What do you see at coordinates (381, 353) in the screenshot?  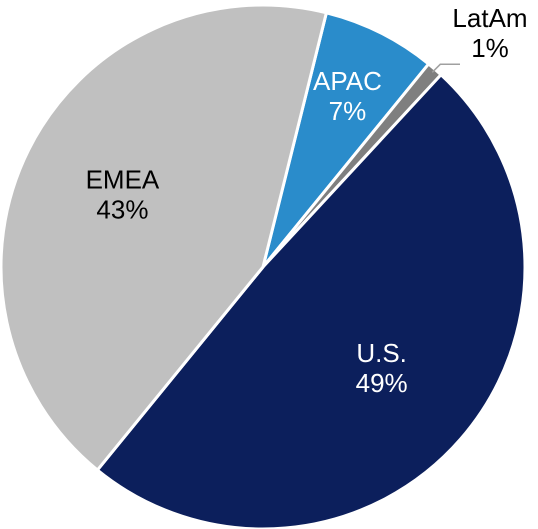 I see `slice-label: U.S.` at bounding box center [381, 353].